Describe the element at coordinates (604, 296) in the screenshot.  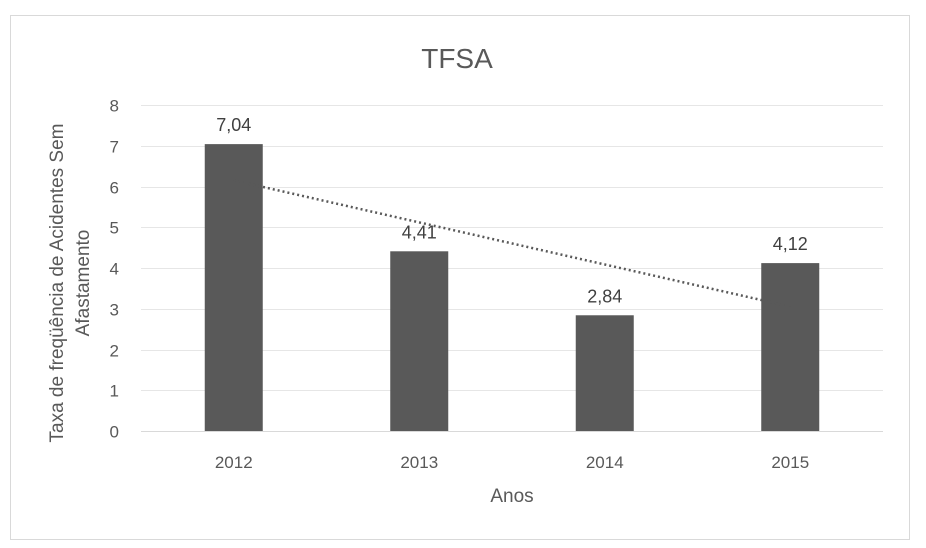
I see `data-label: 2,84` at that location.